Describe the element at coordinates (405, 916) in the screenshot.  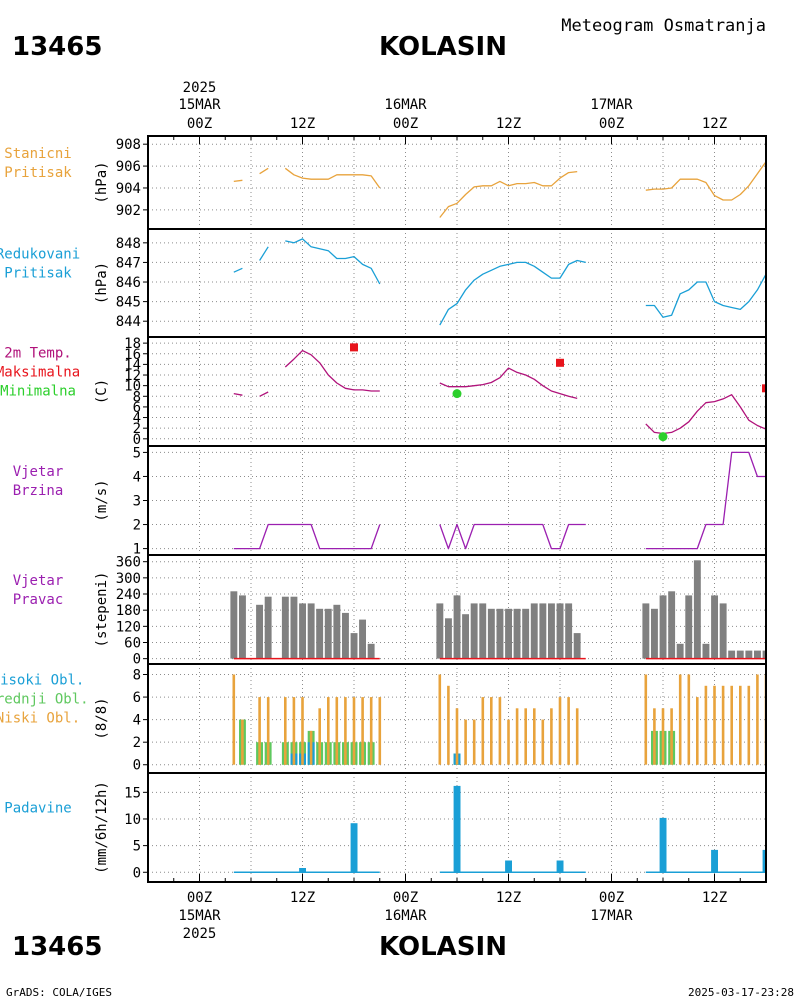
I see `x-label-bottom-date: 16MAR` at that location.